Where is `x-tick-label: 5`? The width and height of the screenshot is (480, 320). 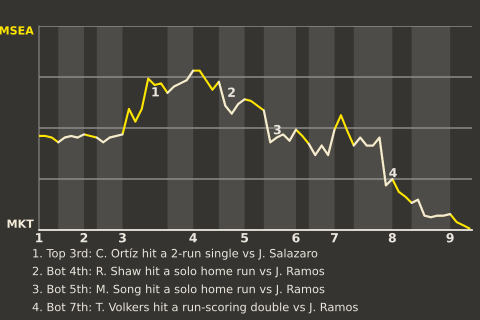 x-tick-label: 5 is located at coordinates (244, 237).